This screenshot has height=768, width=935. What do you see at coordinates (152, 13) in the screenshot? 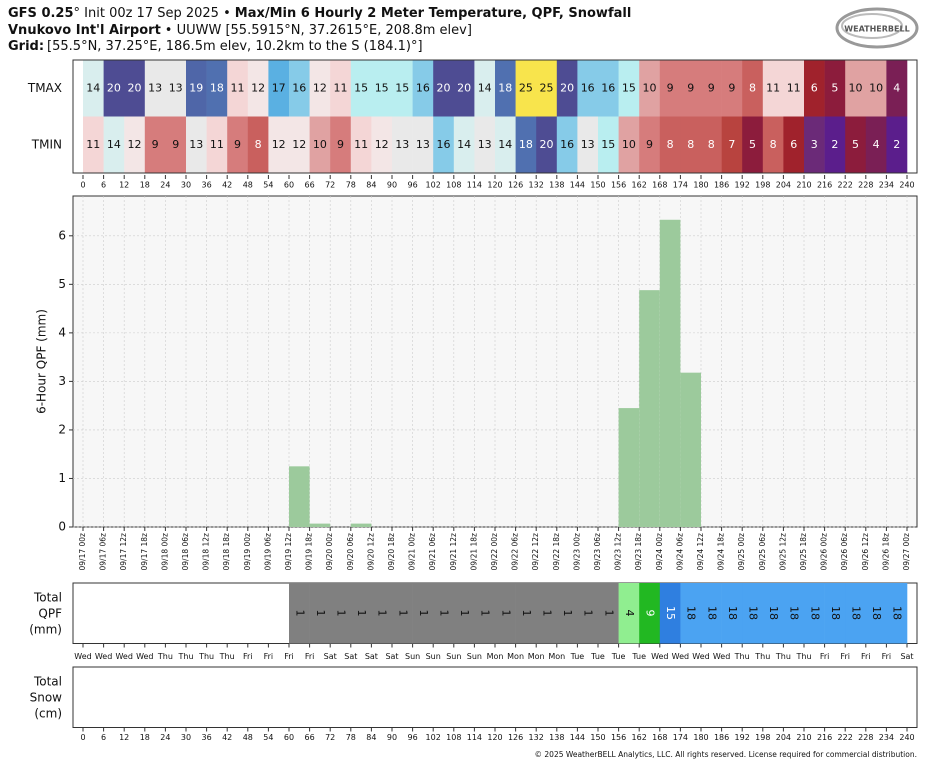
I see `init: ° Init 00z 17 Sep 2025 •` at bounding box center [152, 13].